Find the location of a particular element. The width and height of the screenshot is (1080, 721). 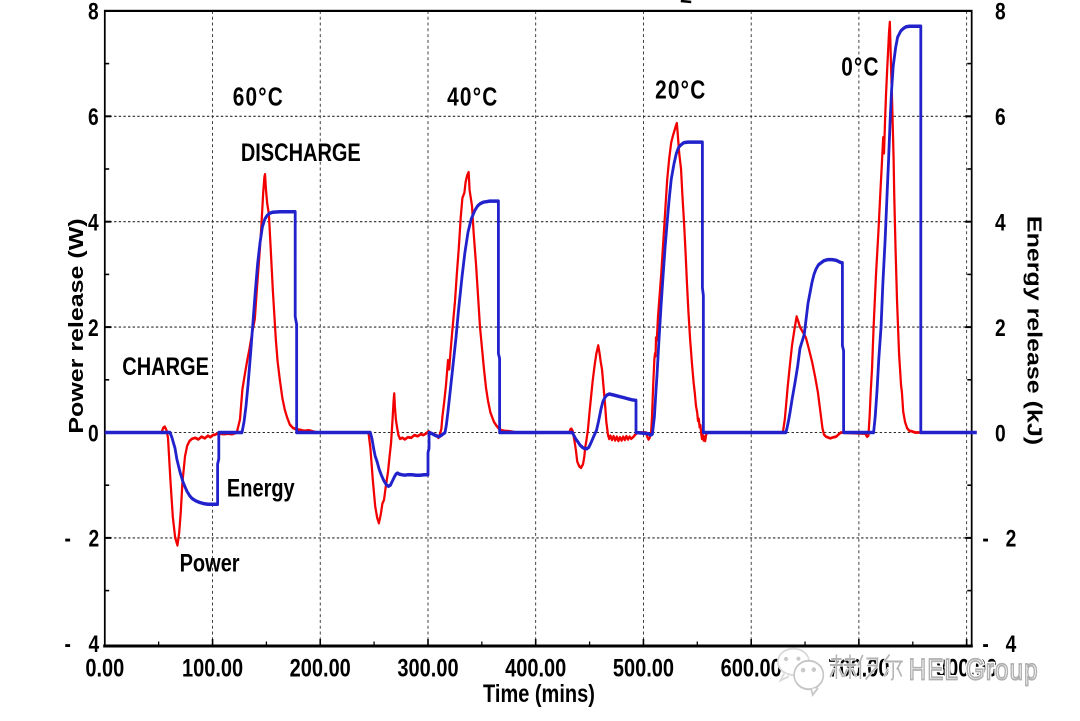

svg-text: 0.00 is located at coordinates (104, 668).